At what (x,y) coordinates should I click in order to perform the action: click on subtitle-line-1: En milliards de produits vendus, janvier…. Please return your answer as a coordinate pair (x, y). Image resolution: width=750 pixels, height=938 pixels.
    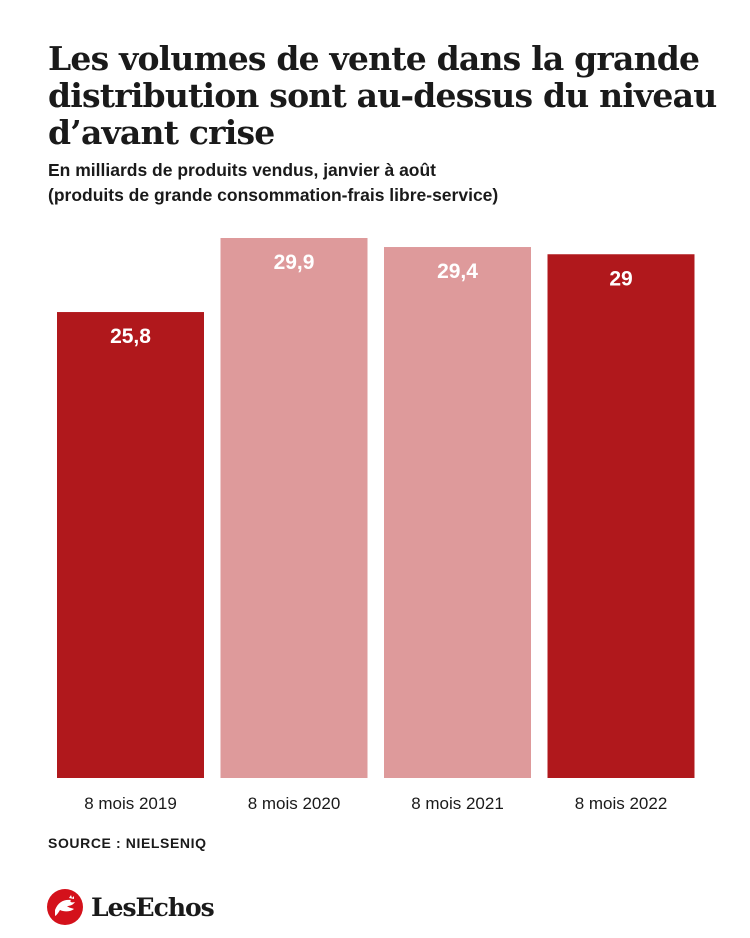
    Looking at the image, I should click on (242, 170).